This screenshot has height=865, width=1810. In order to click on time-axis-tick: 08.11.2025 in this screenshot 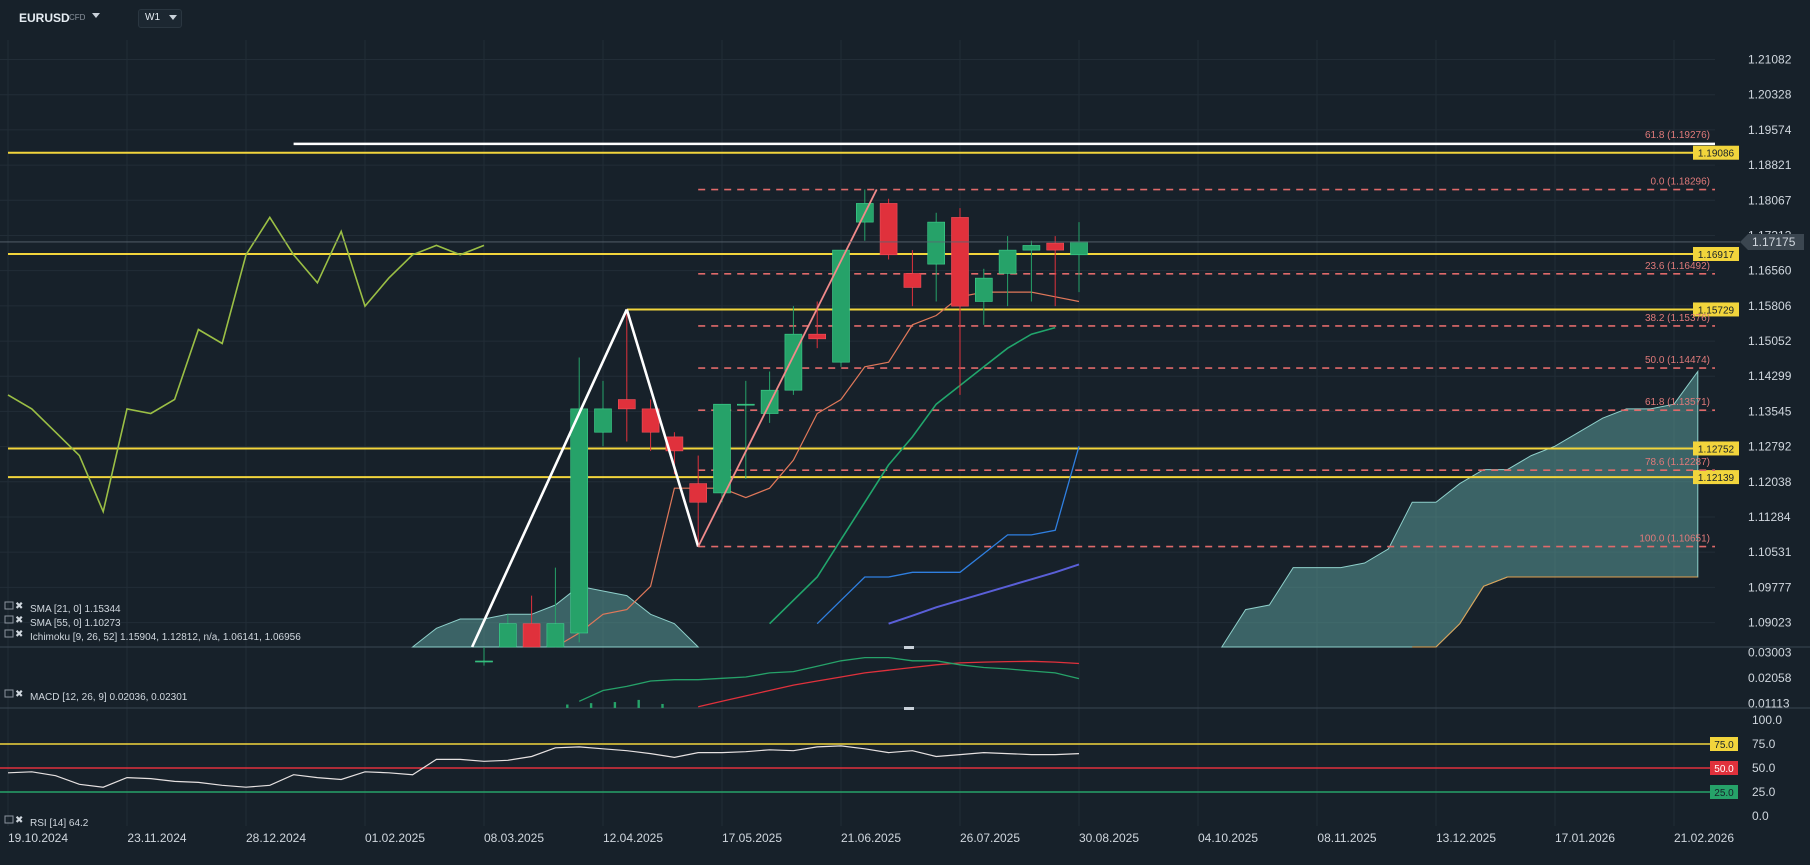, I will do `click(1346, 838)`.